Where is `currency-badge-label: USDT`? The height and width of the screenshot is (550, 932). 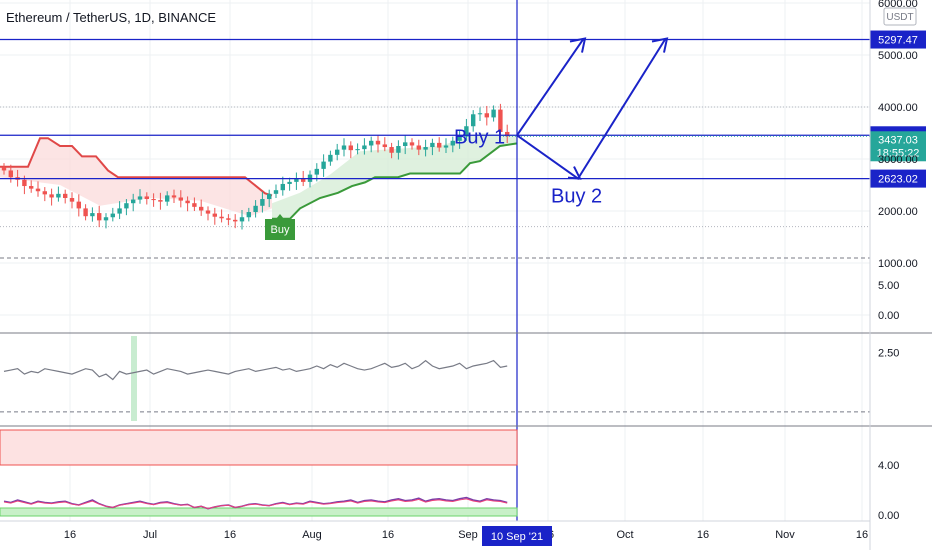 currency-badge-label: USDT is located at coordinates (899, 17).